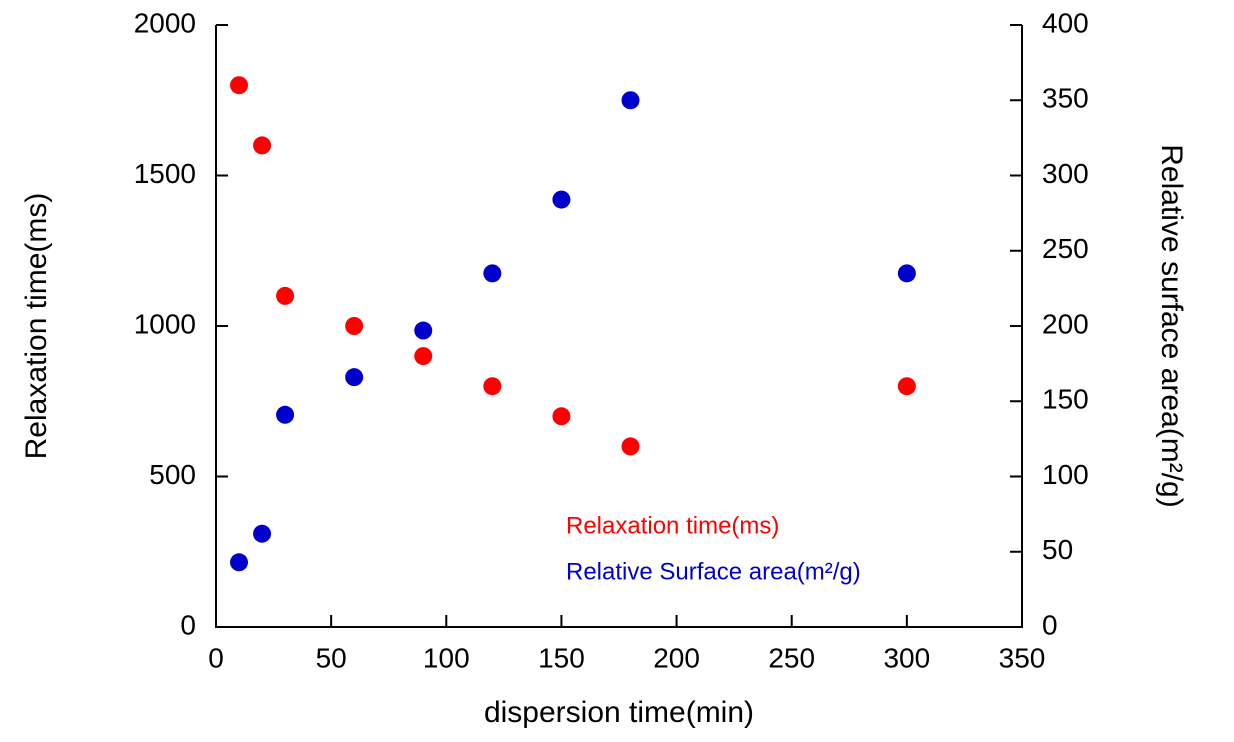 This screenshot has width=1234, height=742. Describe the element at coordinates (1050, 624) in the screenshot. I see `y2-tick-label: 0` at that location.